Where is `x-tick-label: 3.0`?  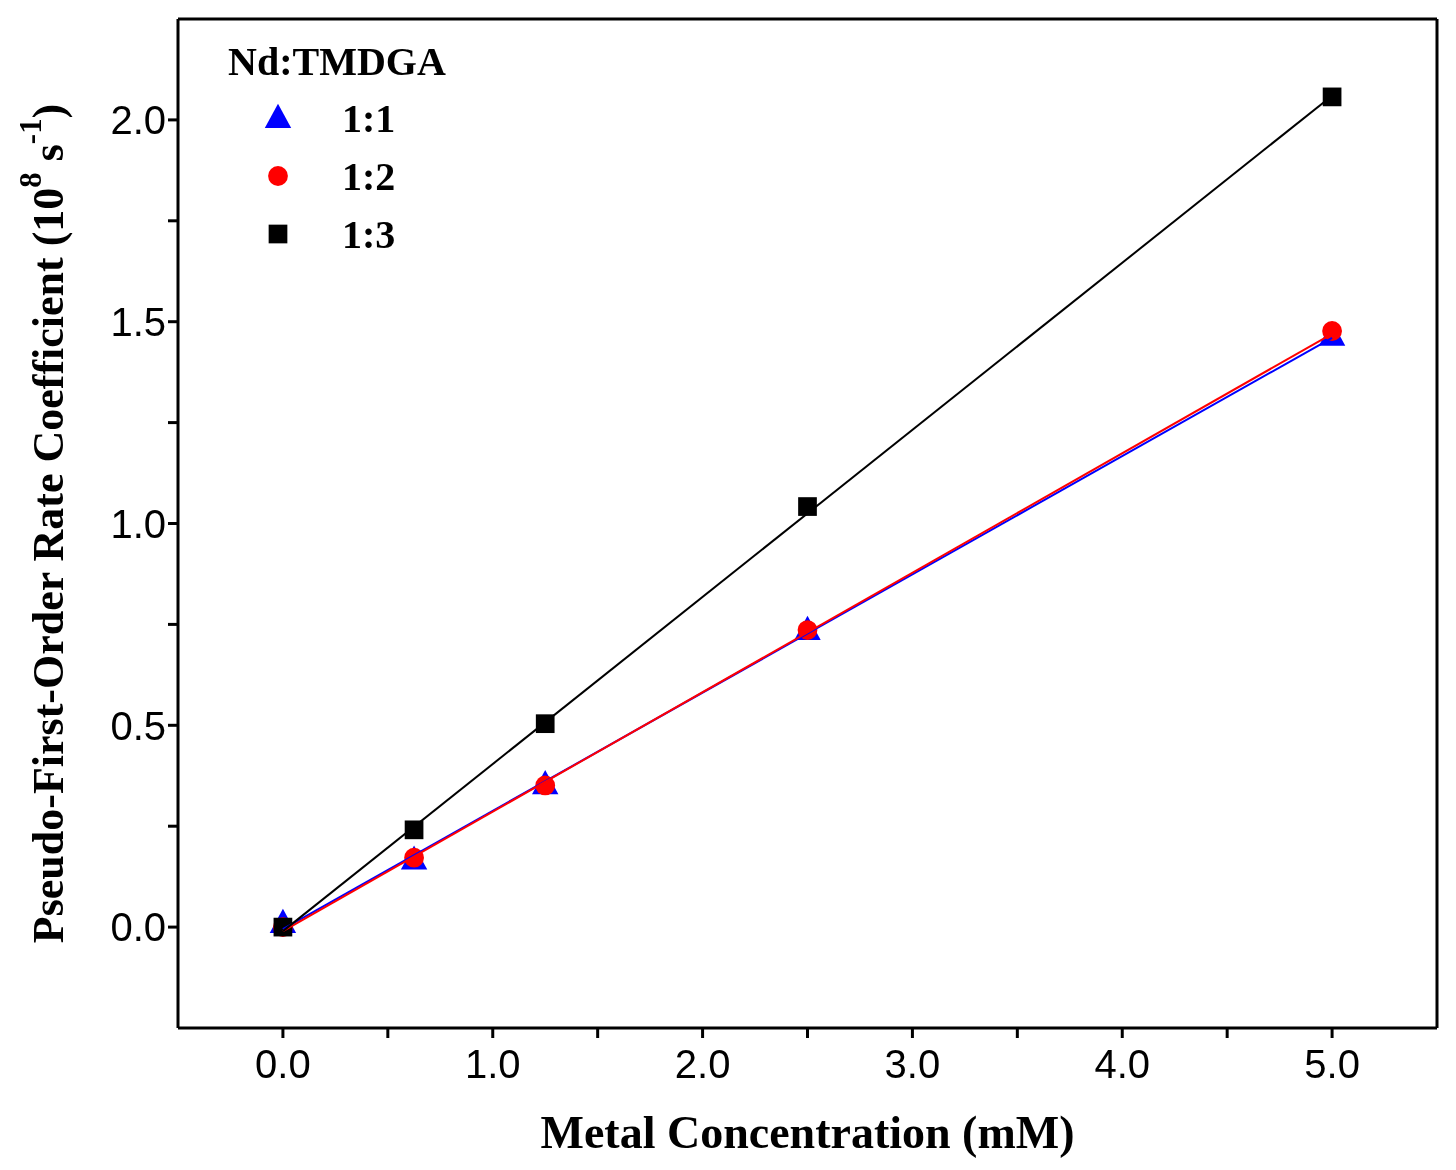 x-tick-label: 3.0 is located at coordinates (912, 1064).